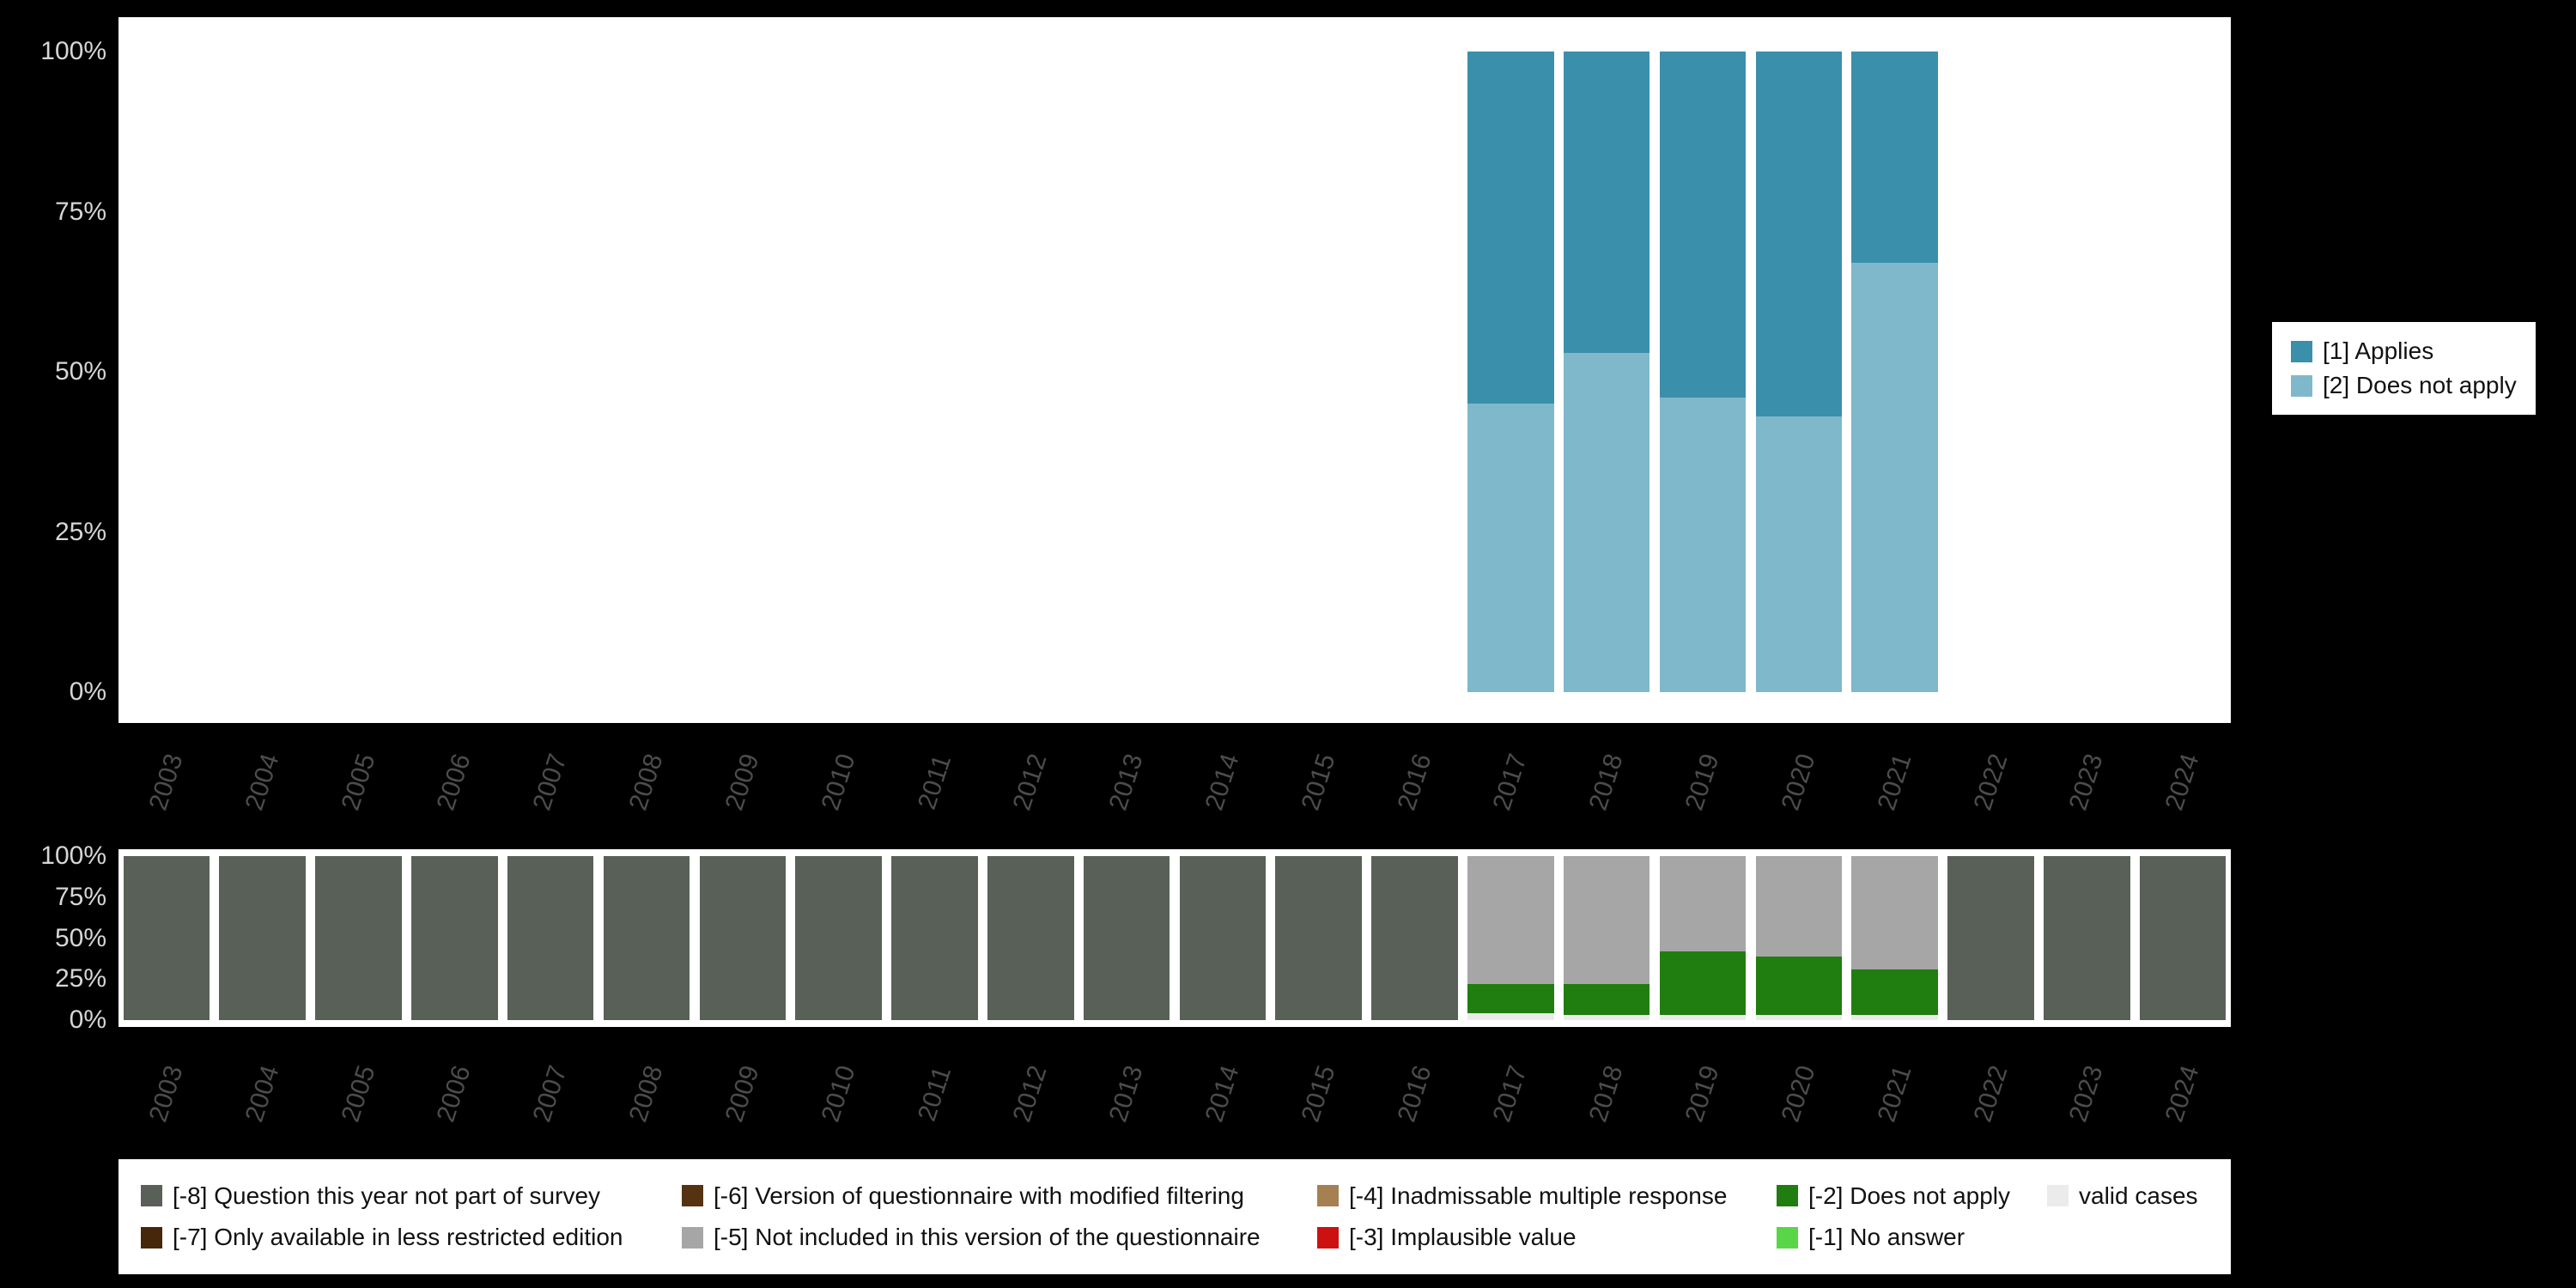 This screenshot has width=2576, height=1288. I want to click on legend-swatch-m8, so click(151, 1196).